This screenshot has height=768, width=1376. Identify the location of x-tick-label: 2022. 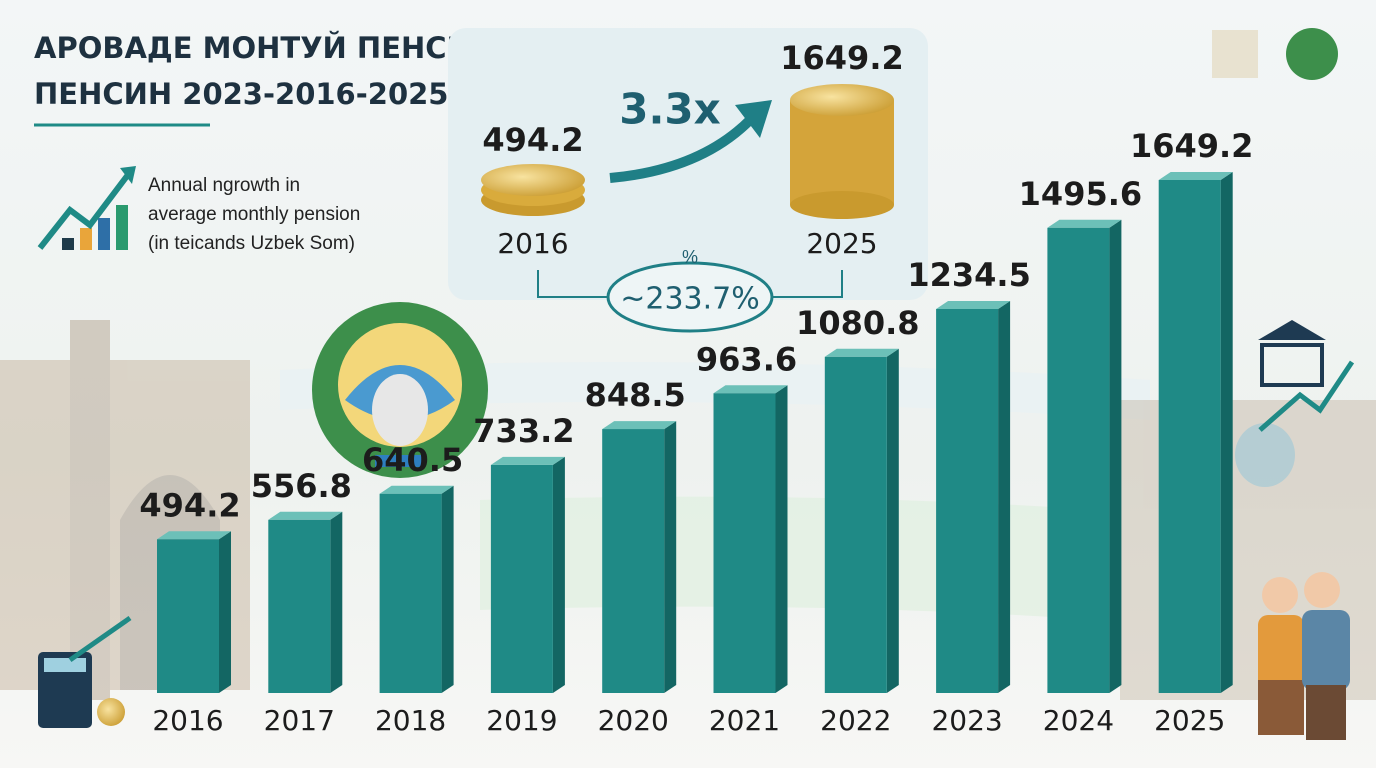
(855, 720).